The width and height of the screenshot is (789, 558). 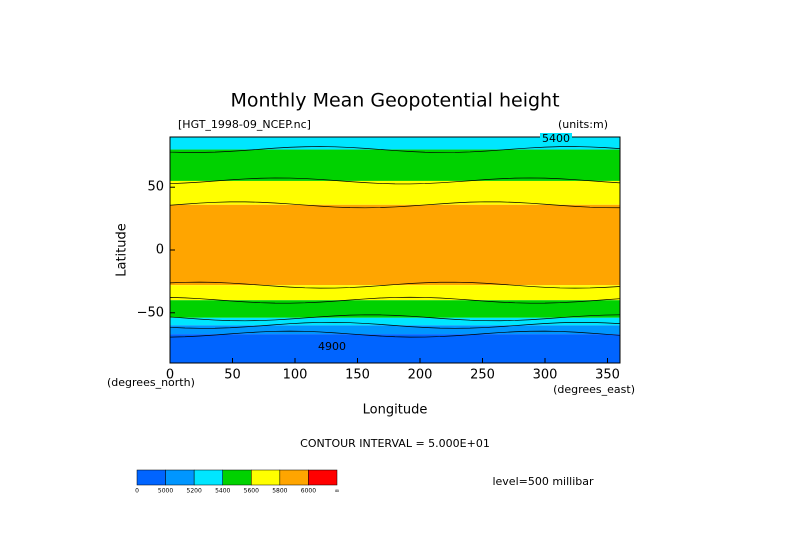 I want to click on x-tick-label: 200, so click(x=420, y=375).